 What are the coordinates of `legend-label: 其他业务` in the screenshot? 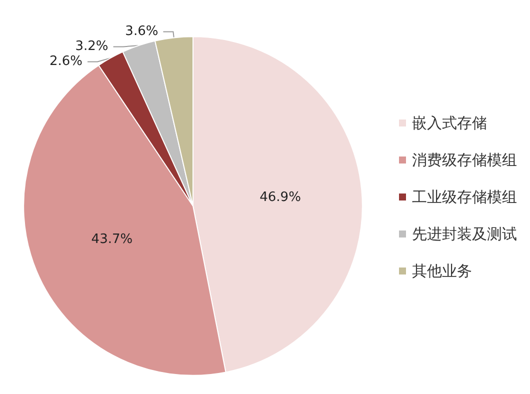 It's located at (442, 271).